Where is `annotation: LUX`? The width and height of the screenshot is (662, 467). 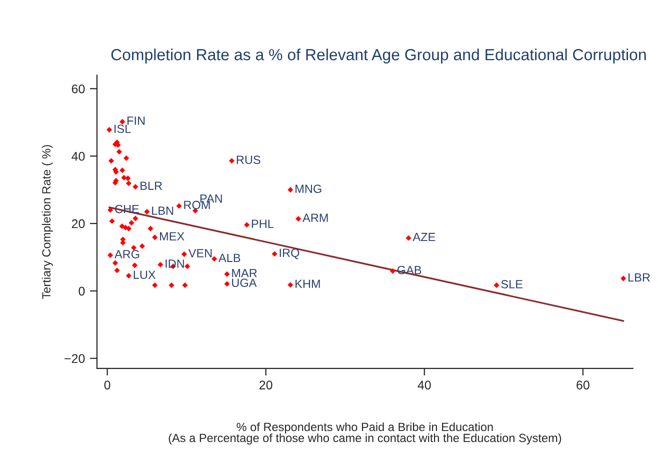 annotation: LUX is located at coordinates (145, 274).